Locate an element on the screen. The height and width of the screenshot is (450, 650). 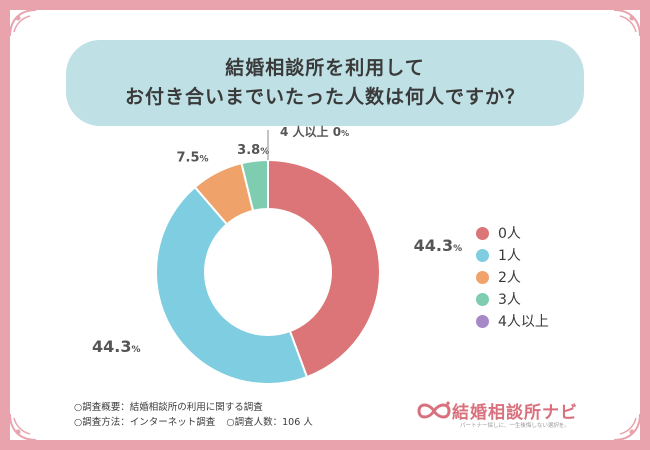
legend-item: 3人 is located at coordinates (512, 299).